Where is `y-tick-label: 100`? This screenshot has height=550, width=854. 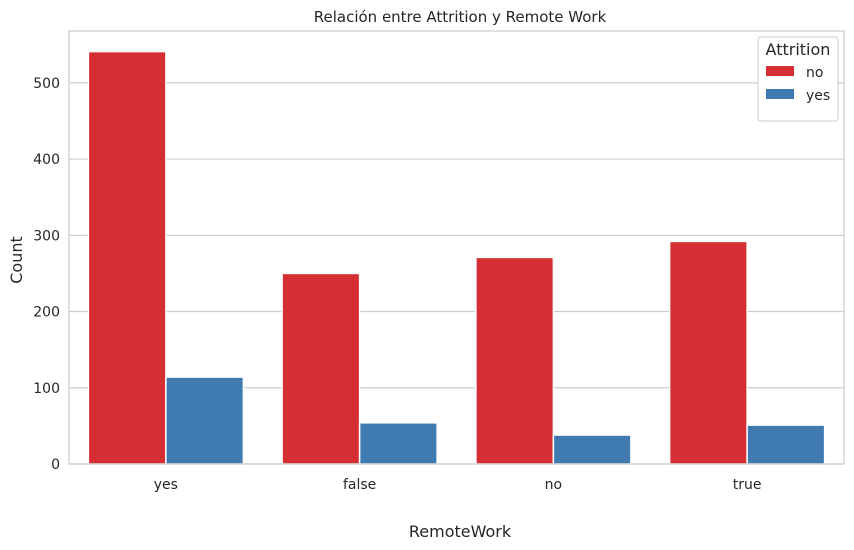
y-tick-label: 100 is located at coordinates (46, 389).